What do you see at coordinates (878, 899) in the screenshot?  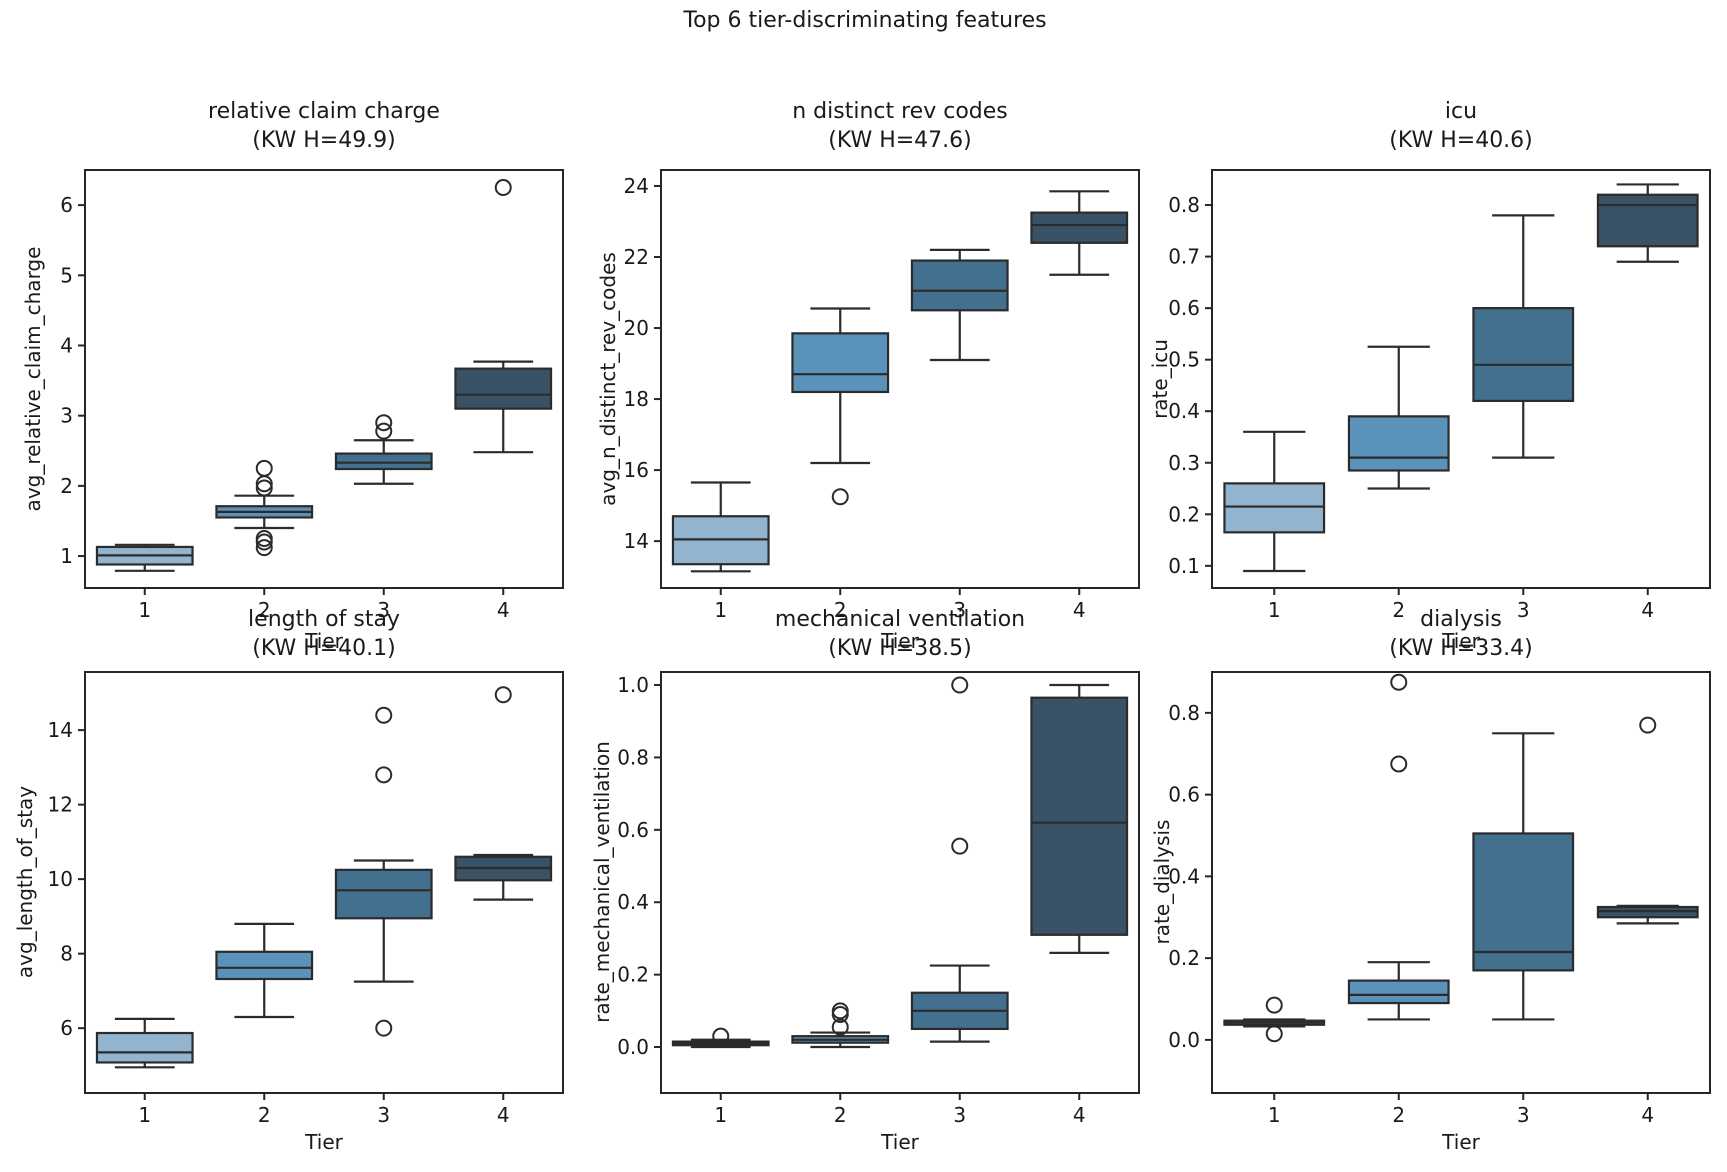 I see `subplot-axes-5: 0.0 0.2 0.4 0.6 0.8 1.0 1 2 3 4` at bounding box center [878, 899].